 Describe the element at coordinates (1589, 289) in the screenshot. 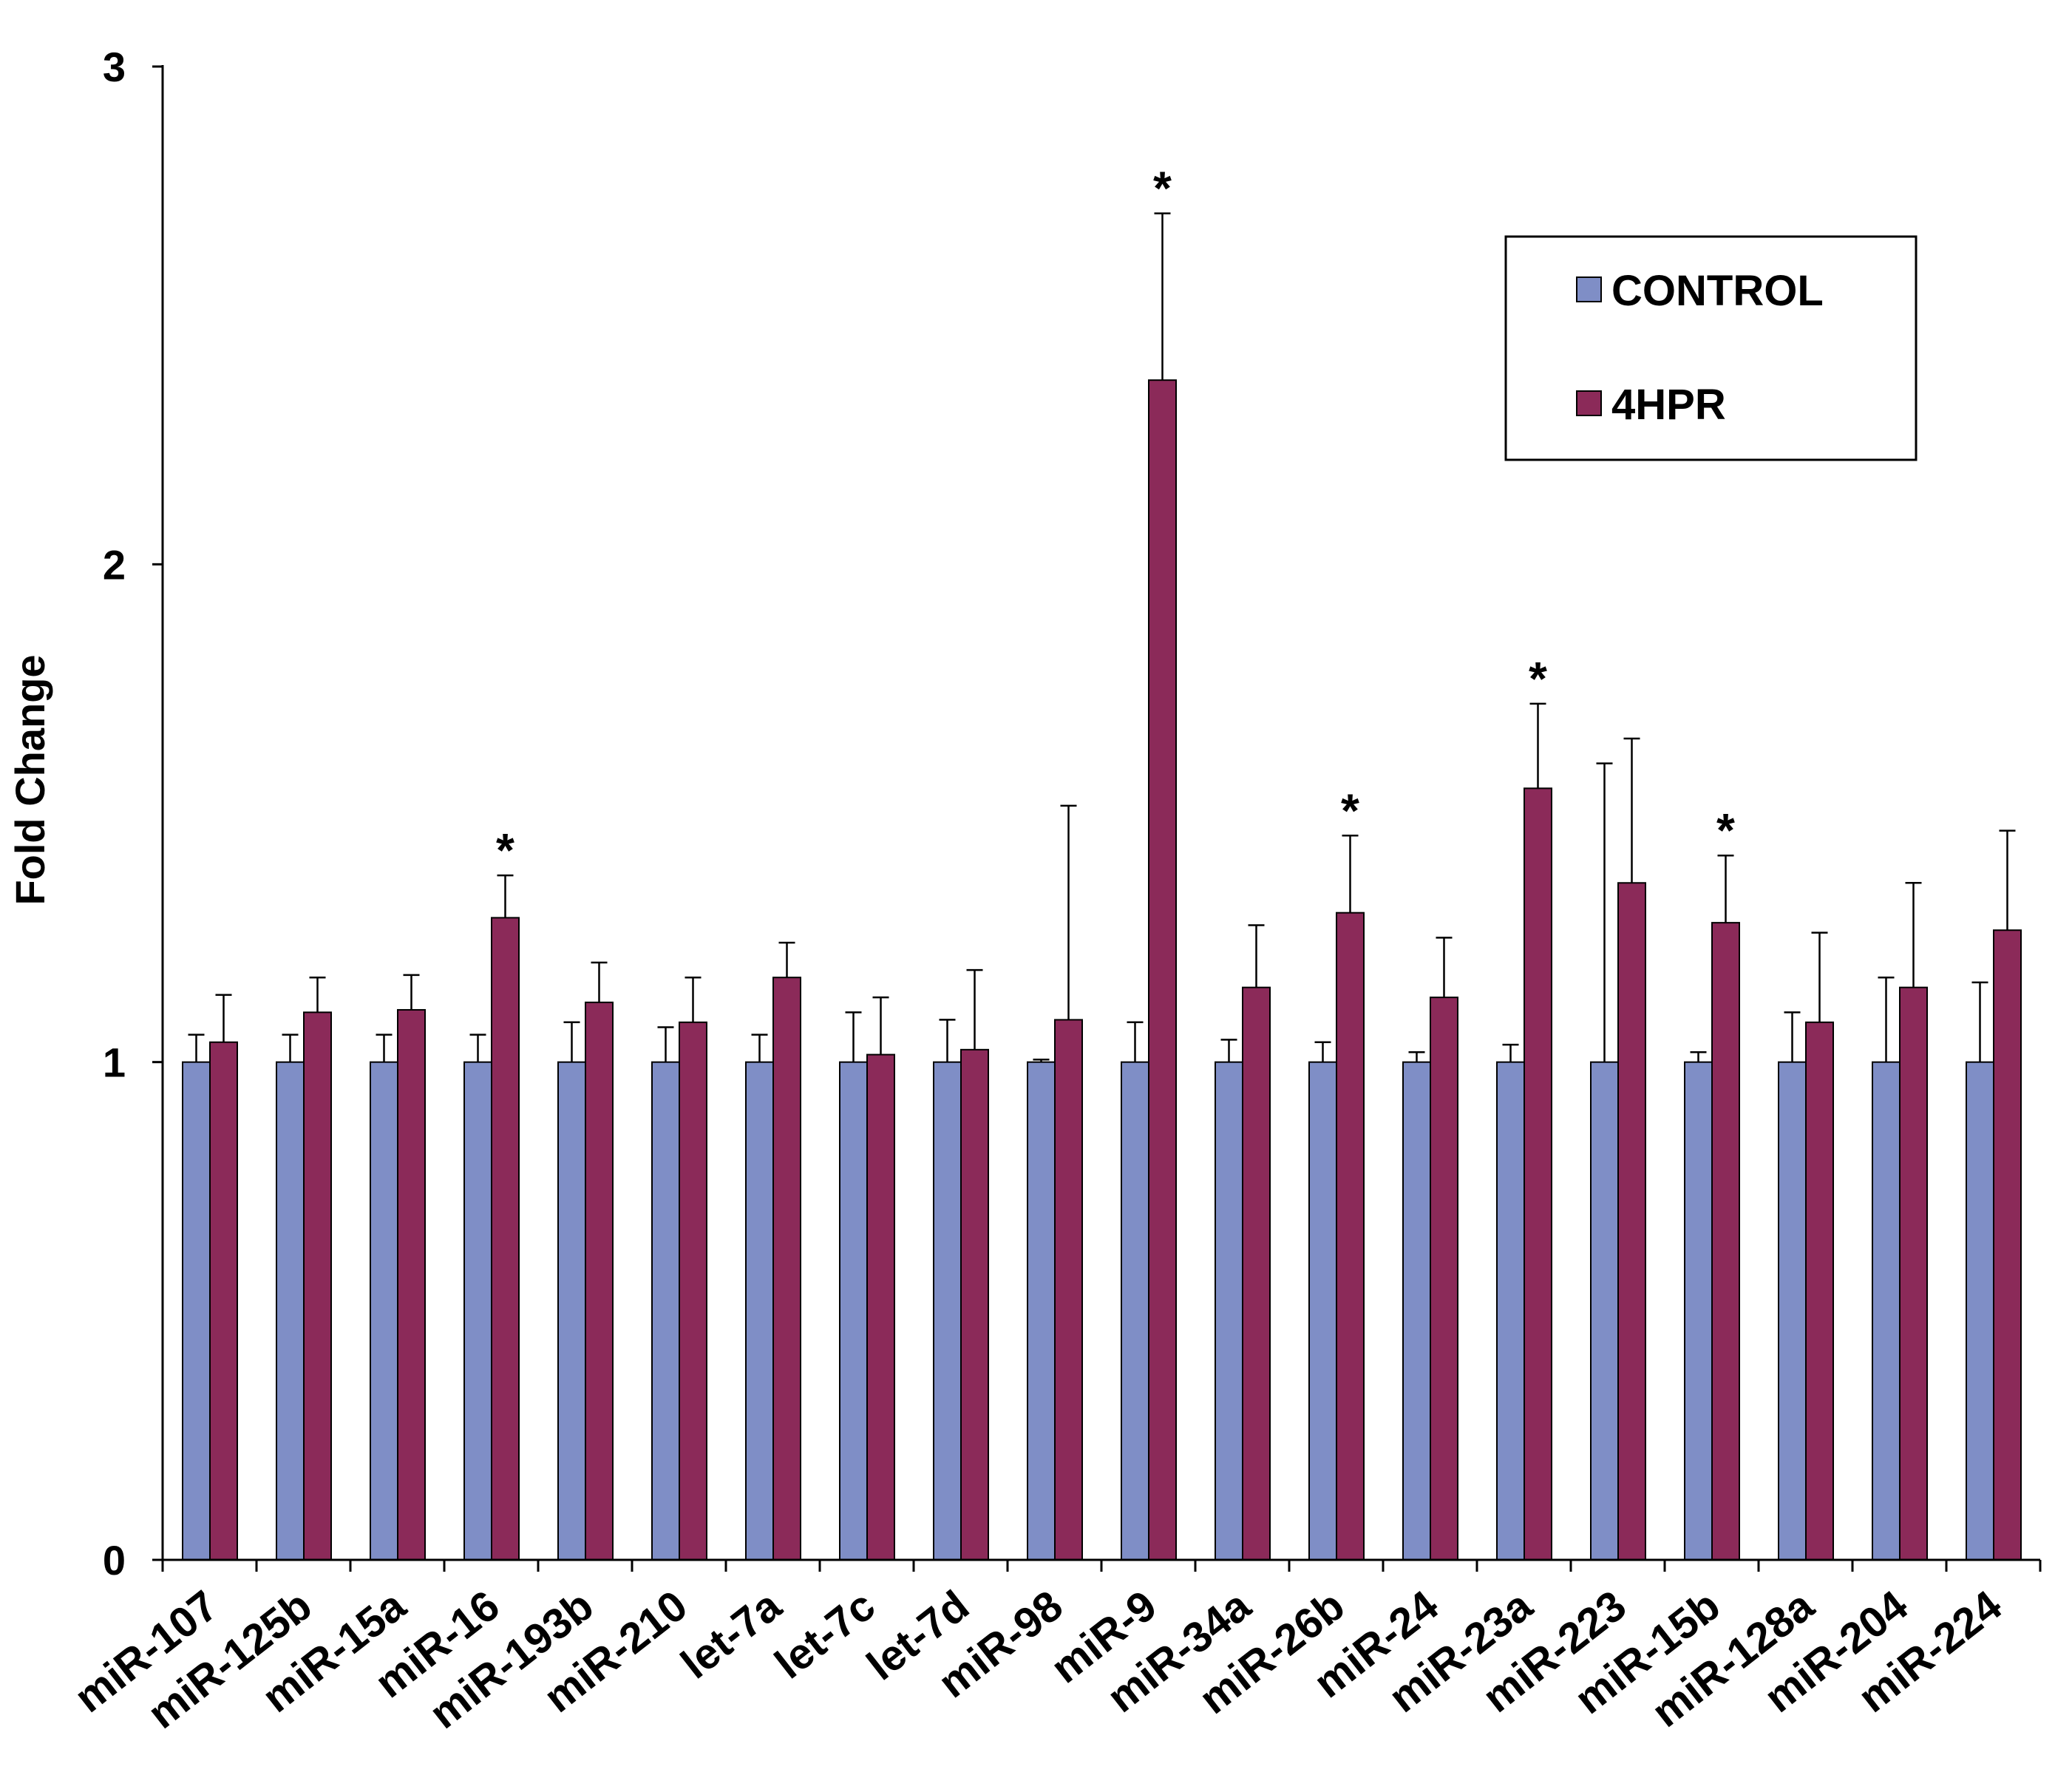

I see `legend-swatch-control` at that location.